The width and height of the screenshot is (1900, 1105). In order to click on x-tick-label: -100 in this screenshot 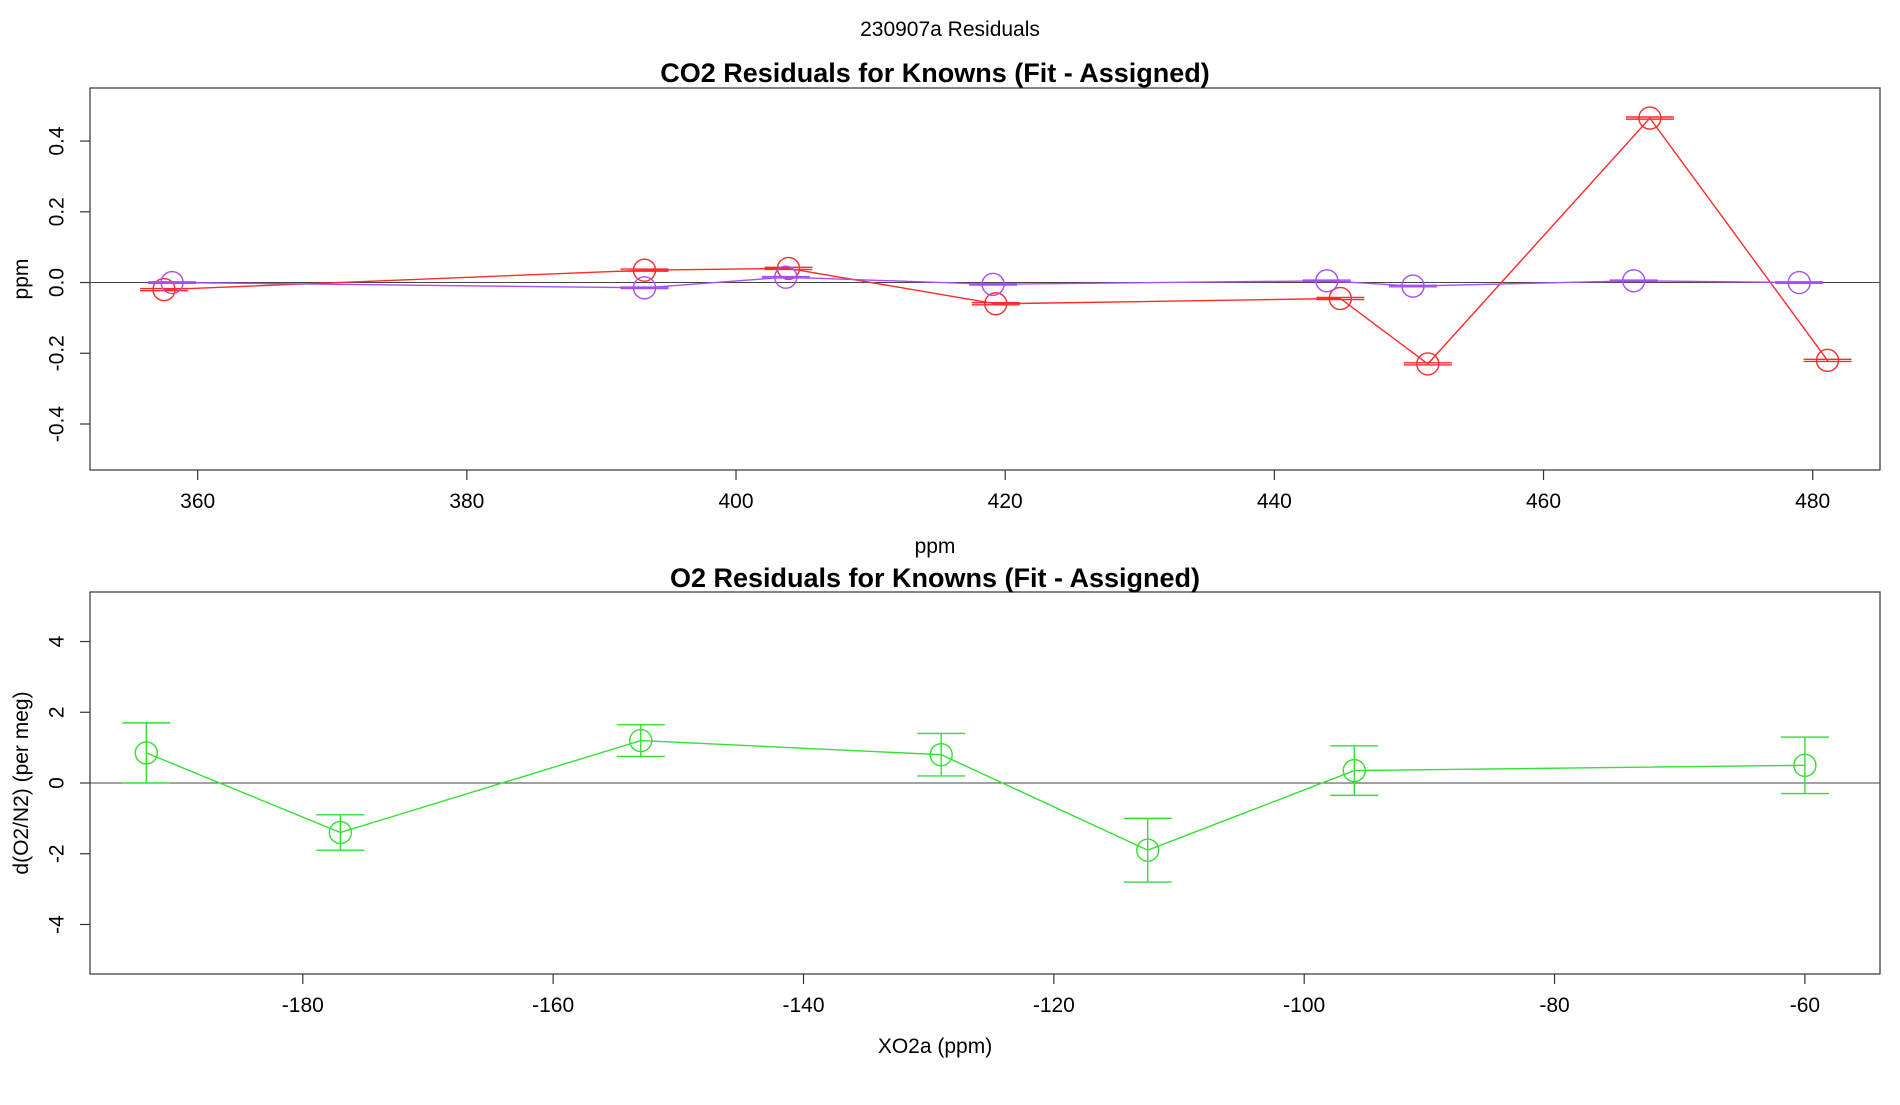, I will do `click(1304, 1005)`.